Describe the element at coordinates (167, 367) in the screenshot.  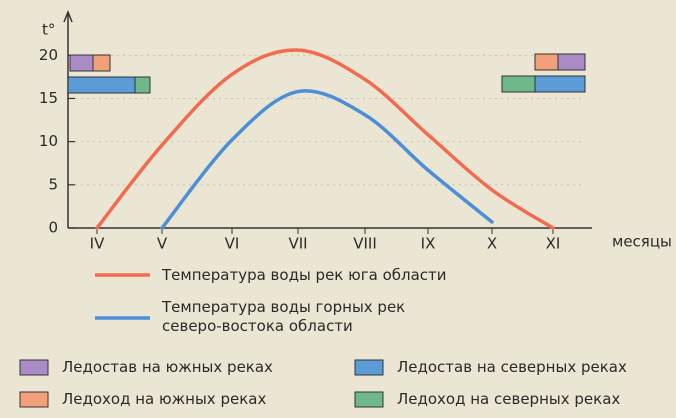
I see `legend-label: Ледостав на южных реках` at that location.